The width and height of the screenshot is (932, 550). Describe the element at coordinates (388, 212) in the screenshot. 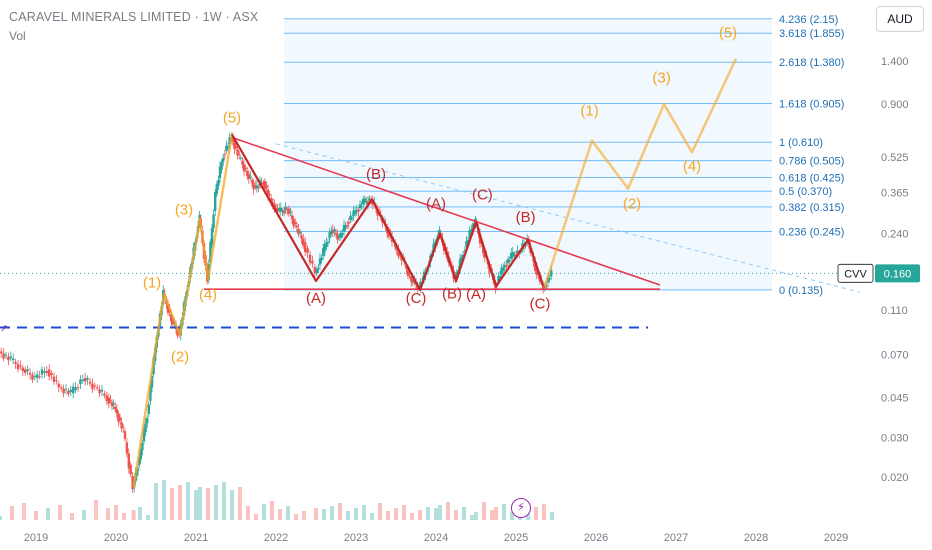

I see `correction-wave-path` at that location.